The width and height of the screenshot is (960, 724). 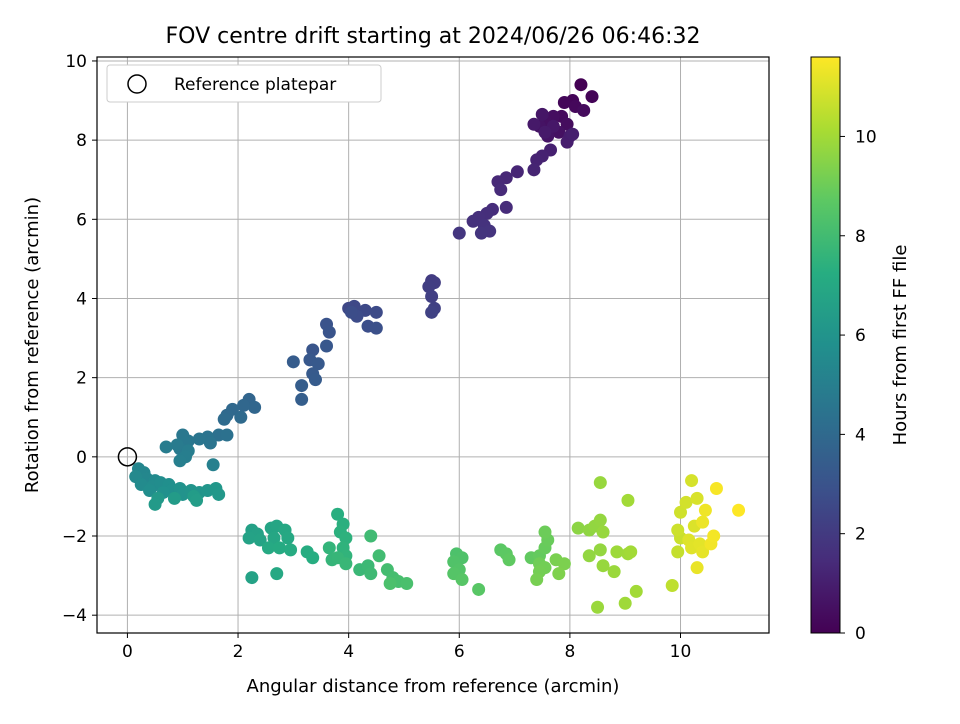 I want to click on legend-box, so click(x=244, y=83).